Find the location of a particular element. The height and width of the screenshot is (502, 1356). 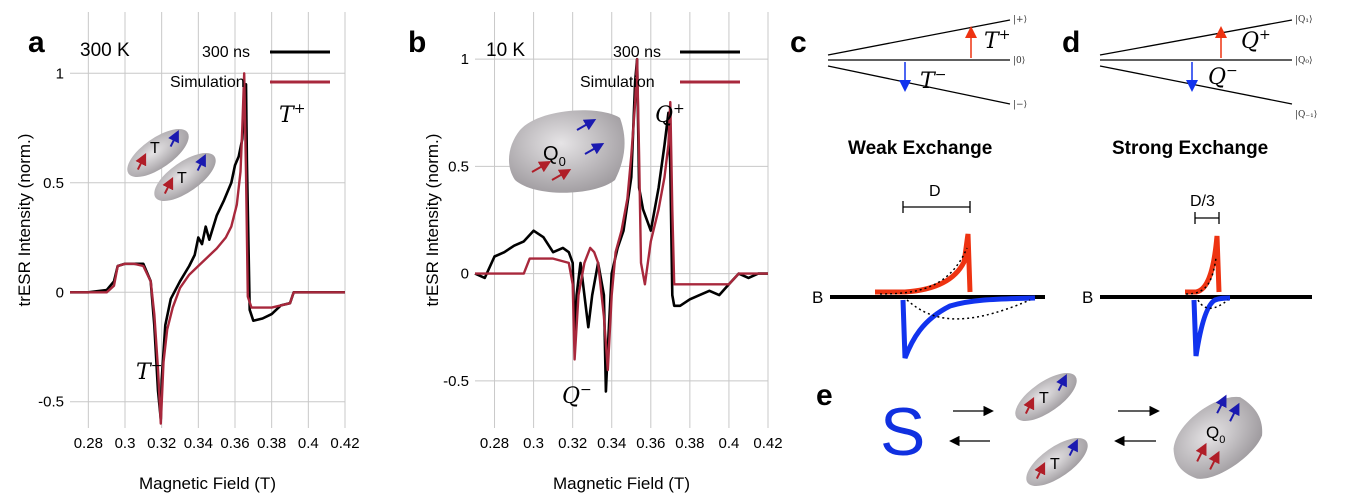

panel-e: e S T T Q0 is located at coordinates (1039, 429).